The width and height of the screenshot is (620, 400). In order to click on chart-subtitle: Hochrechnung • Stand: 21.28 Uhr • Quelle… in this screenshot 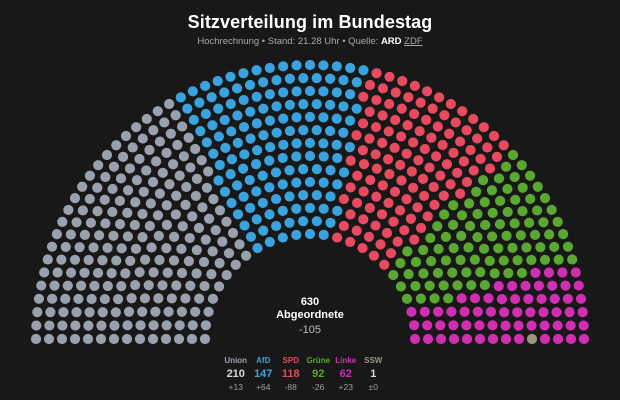, I will do `click(310, 41)`.